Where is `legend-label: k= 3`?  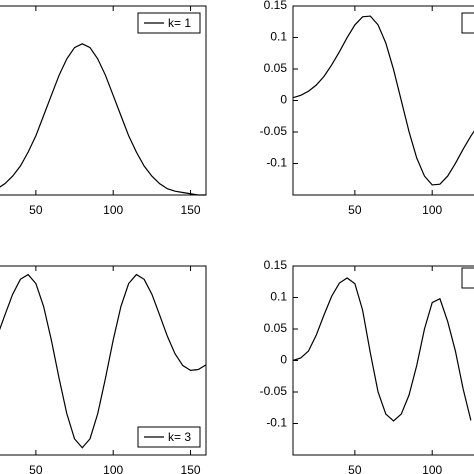
legend-label: k= 3 is located at coordinates (179, 437).